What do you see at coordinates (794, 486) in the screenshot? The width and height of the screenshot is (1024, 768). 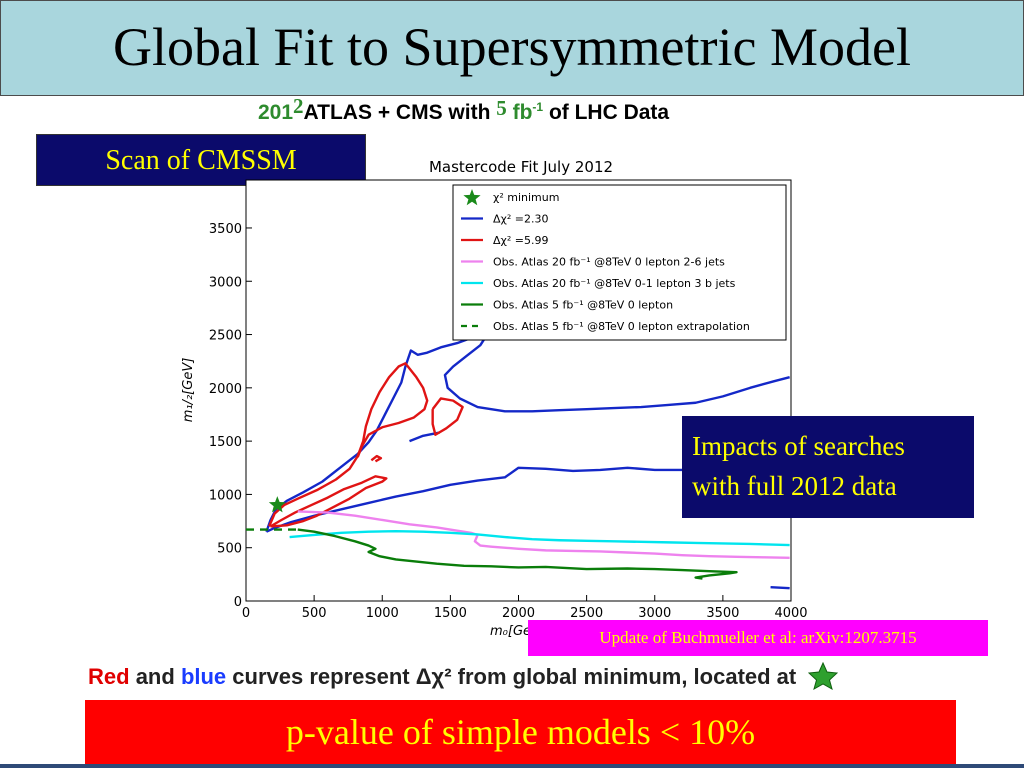 I see `impacts-line-2: with full 2012 data` at bounding box center [794, 486].